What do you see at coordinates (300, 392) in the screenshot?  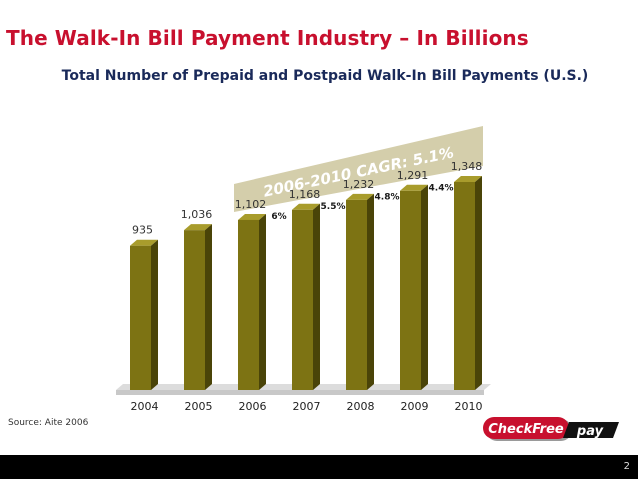 I see `chart-floor-front` at bounding box center [300, 392].